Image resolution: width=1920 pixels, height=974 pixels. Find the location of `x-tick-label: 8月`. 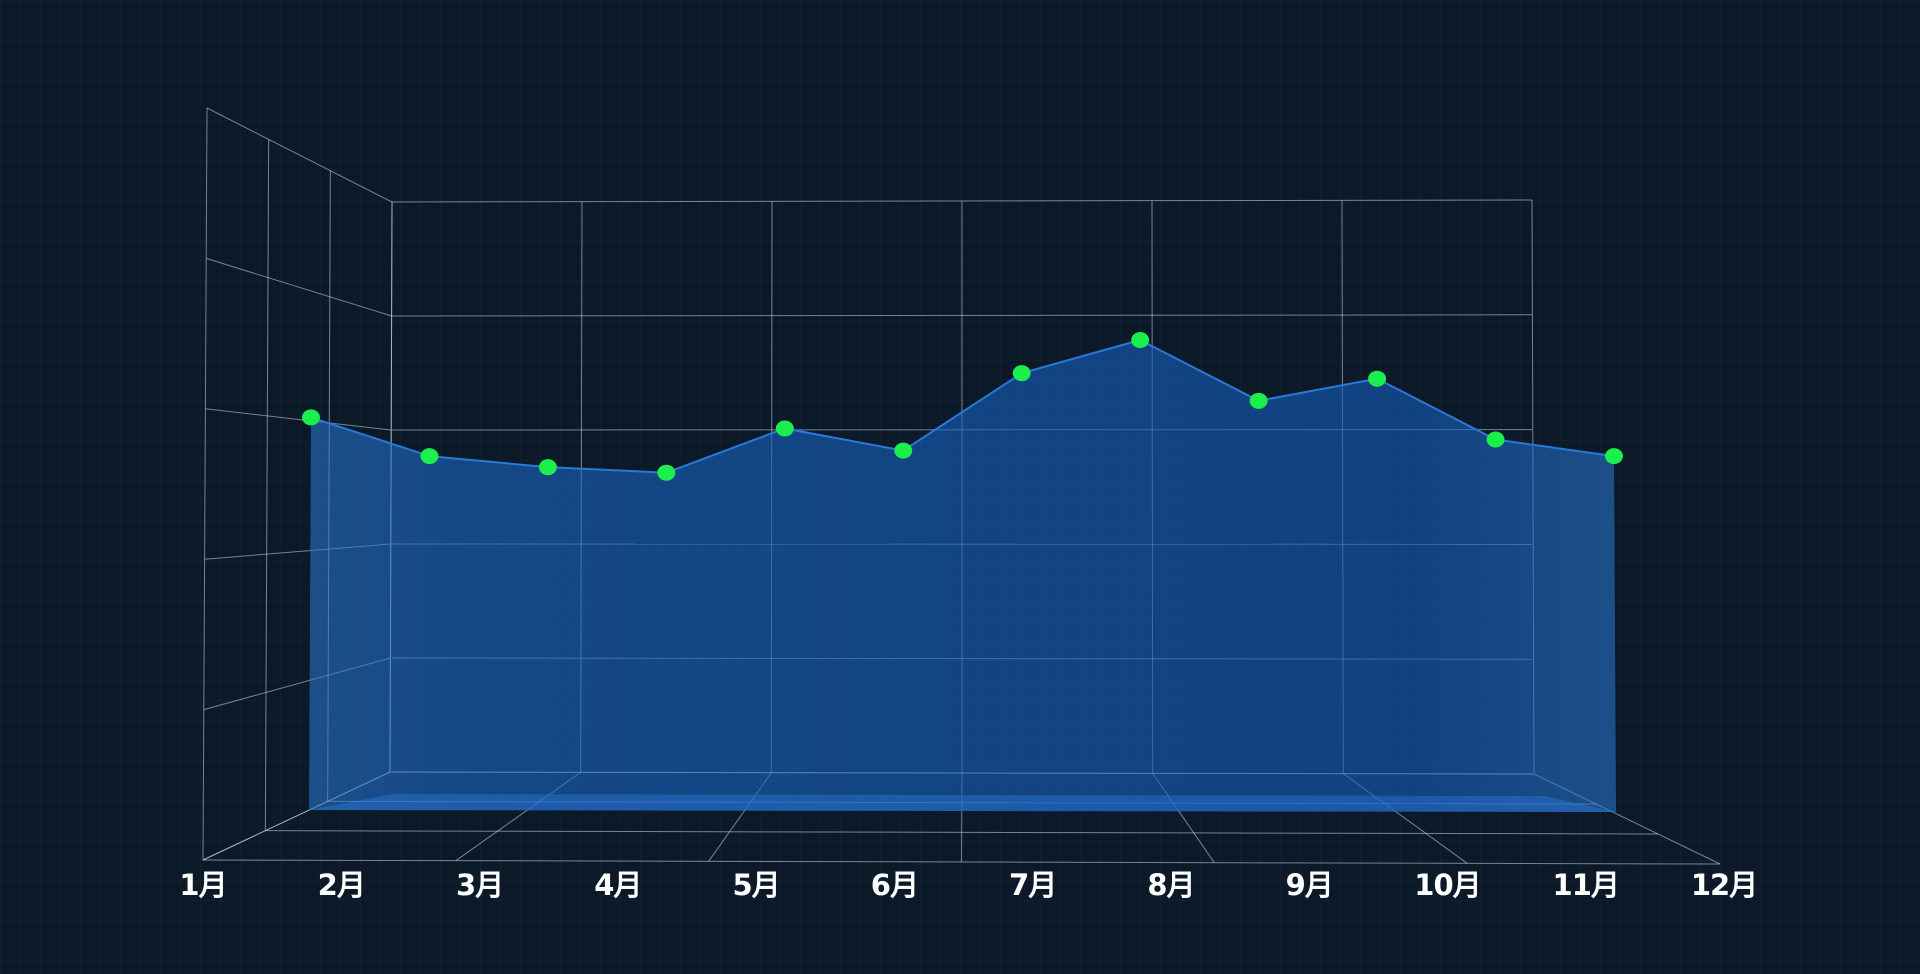

x-tick-label: 8月 is located at coordinates (1170, 883).